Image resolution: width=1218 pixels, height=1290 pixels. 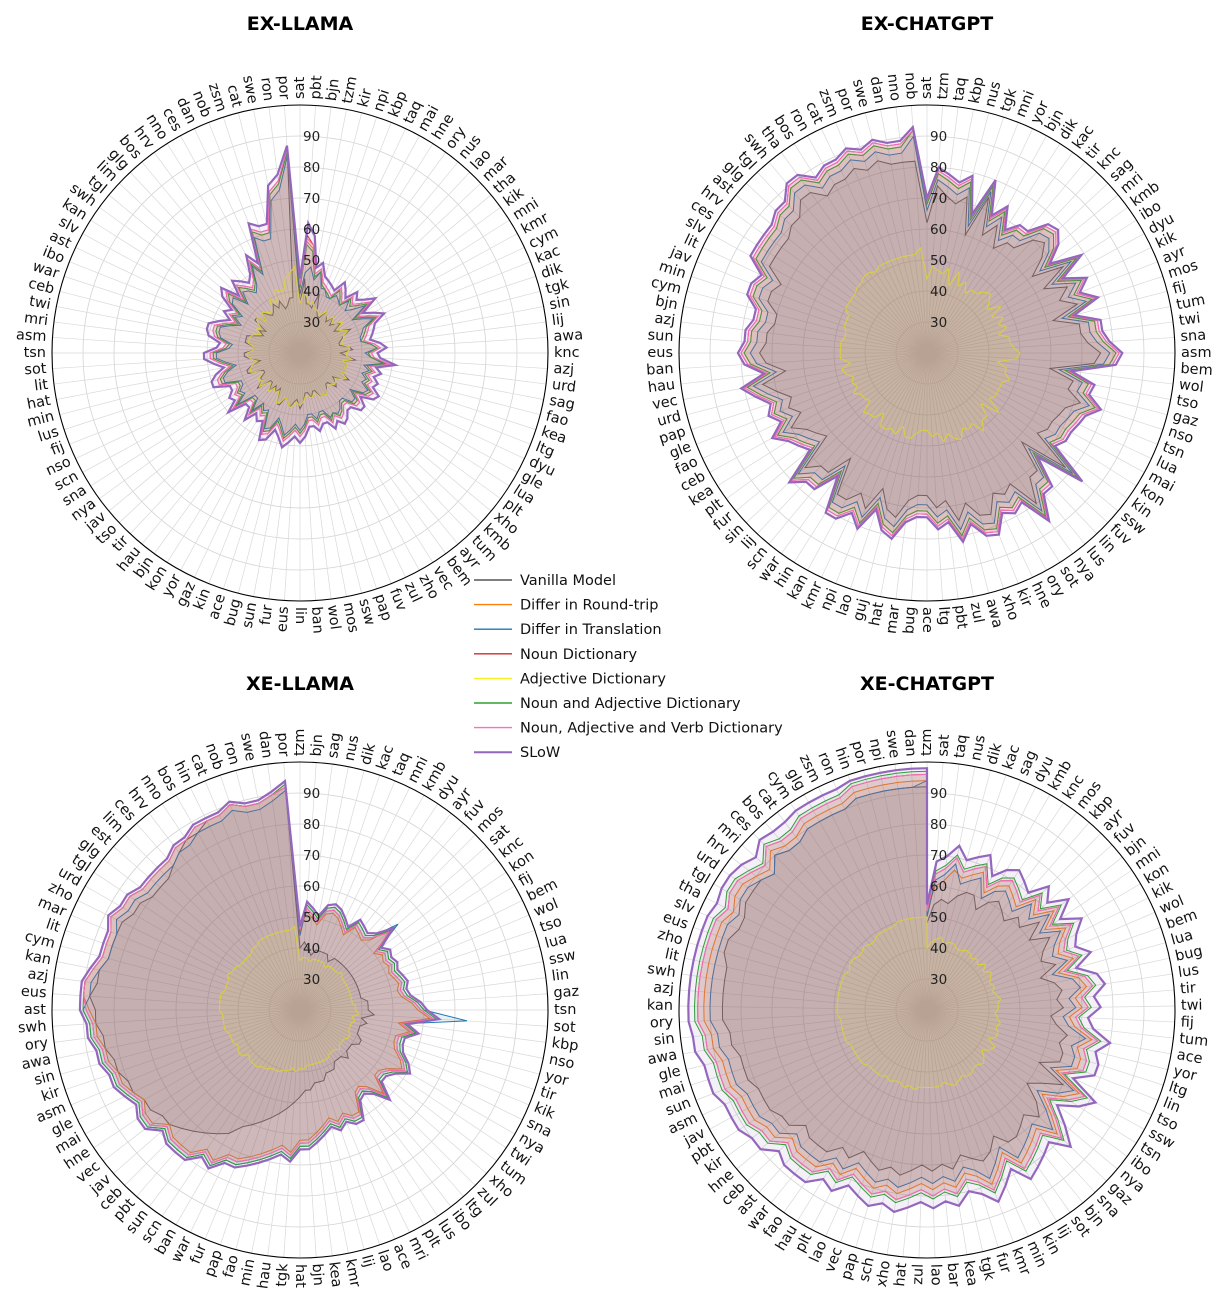 I want to click on category-label: cym, so click(x=666, y=285).